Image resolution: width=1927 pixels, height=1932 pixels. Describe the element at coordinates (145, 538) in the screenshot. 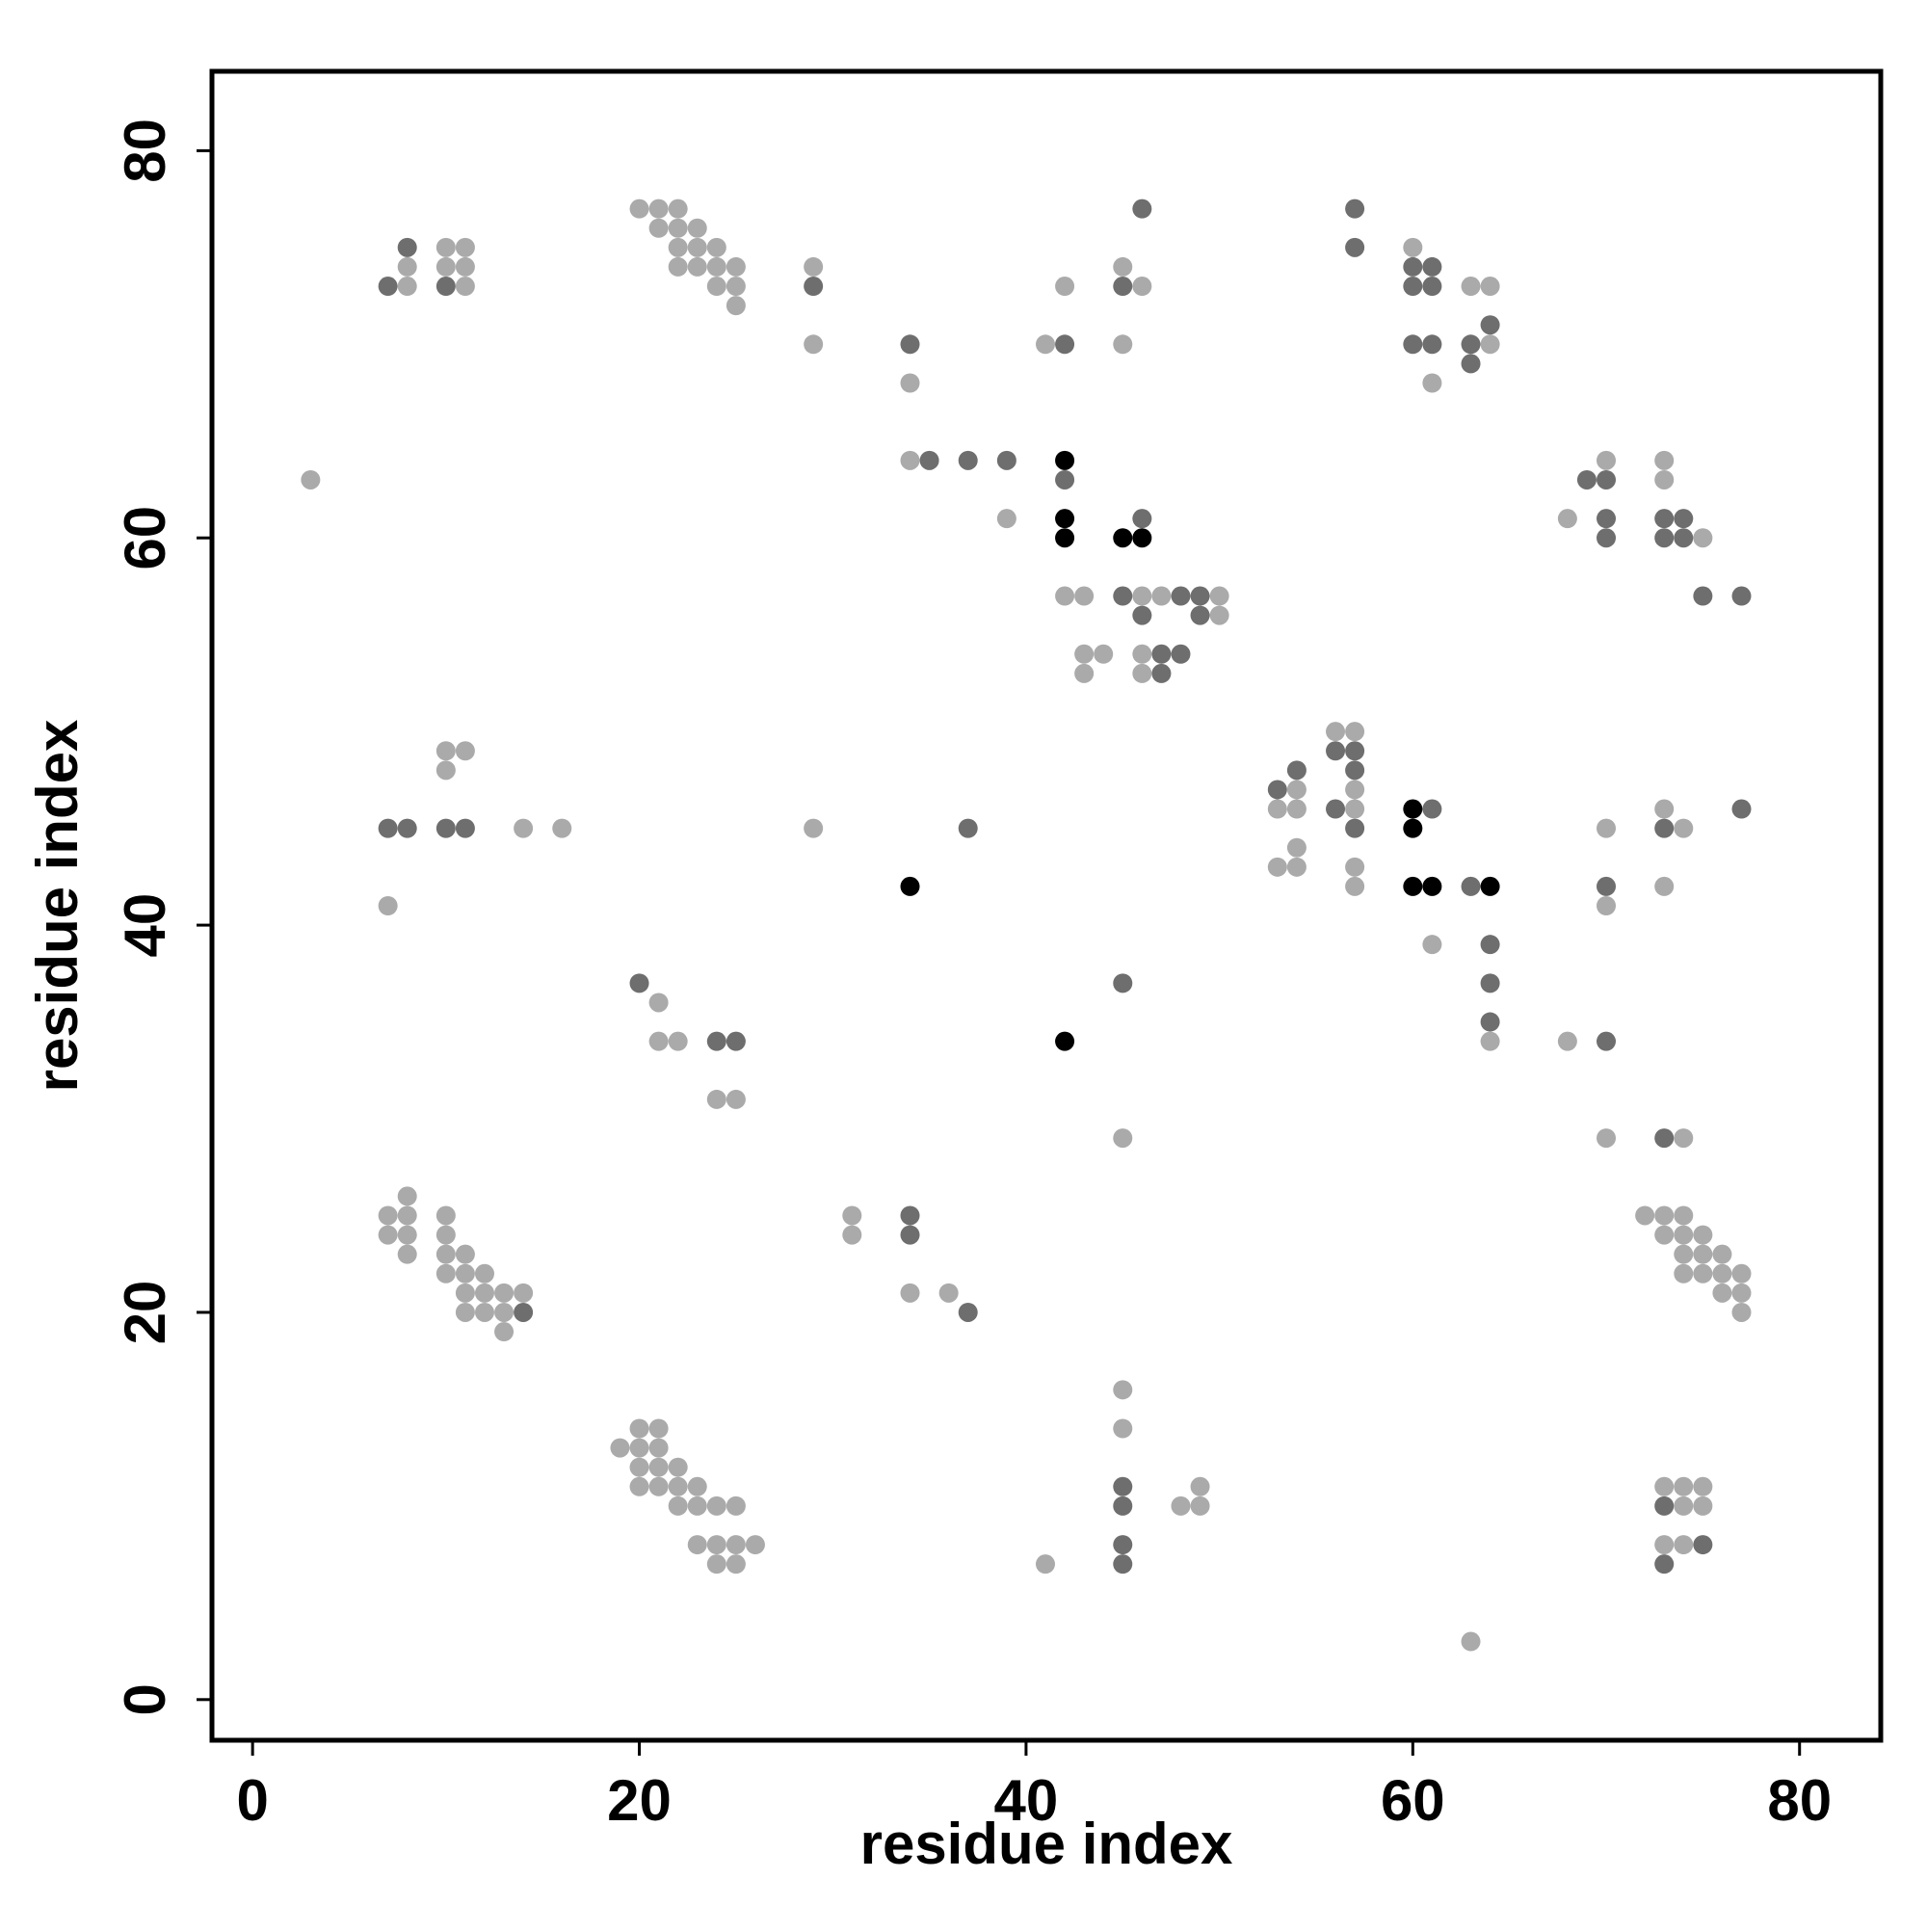

I see `y-tick-label: 60` at that location.